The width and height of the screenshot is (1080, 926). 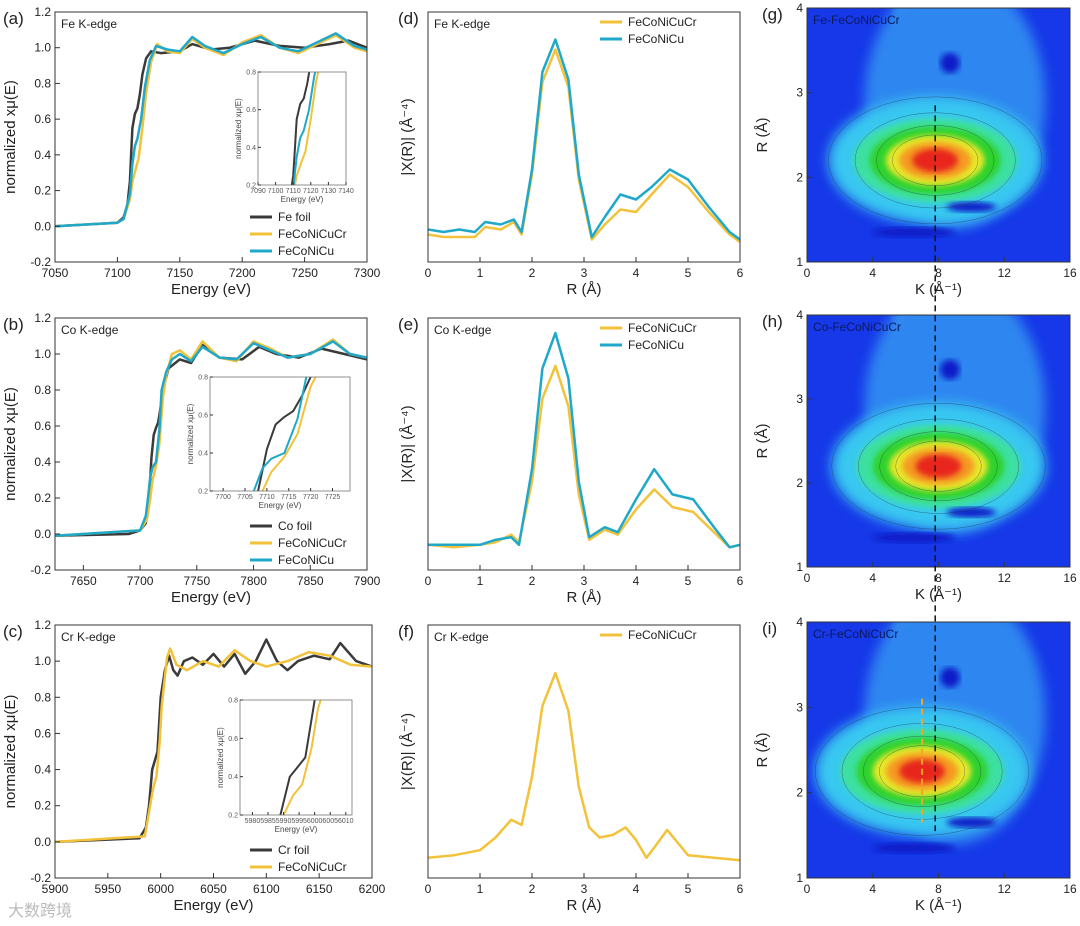 What do you see at coordinates (304, 273) in the screenshot?
I see `x-tick-label: 7250` at bounding box center [304, 273].